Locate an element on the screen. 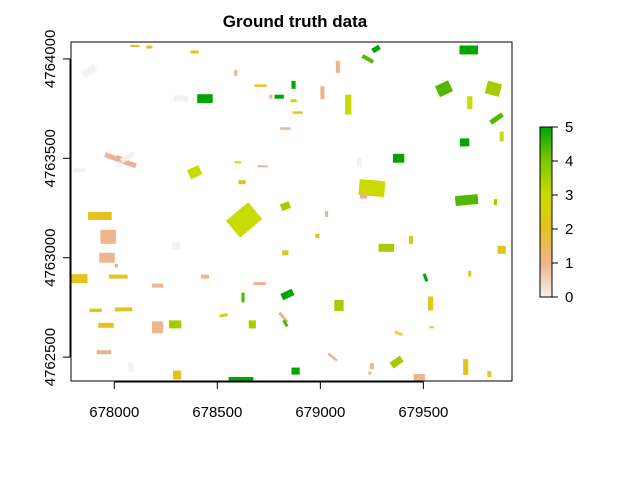  y-axis-tick-label: 4763500 is located at coordinates (50, 158).